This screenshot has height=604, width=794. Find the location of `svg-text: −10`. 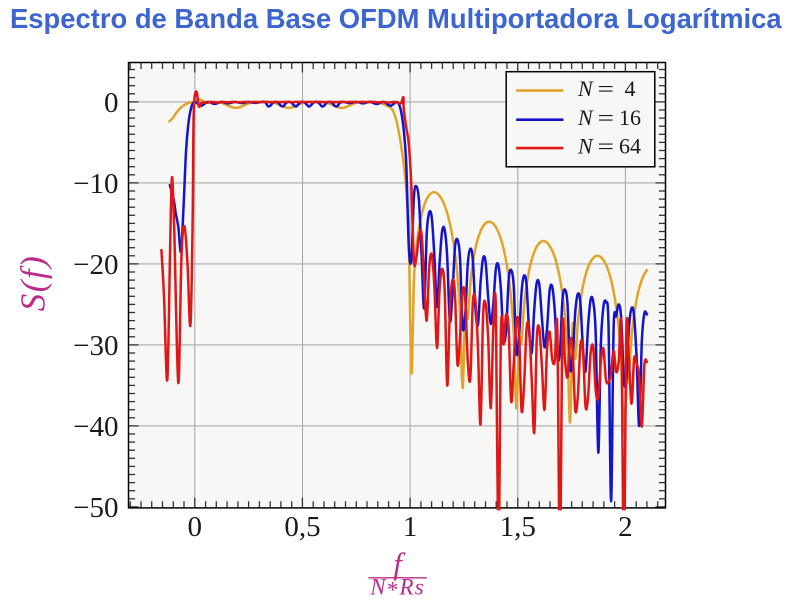

svg-text: −10 is located at coordinates (95, 184).